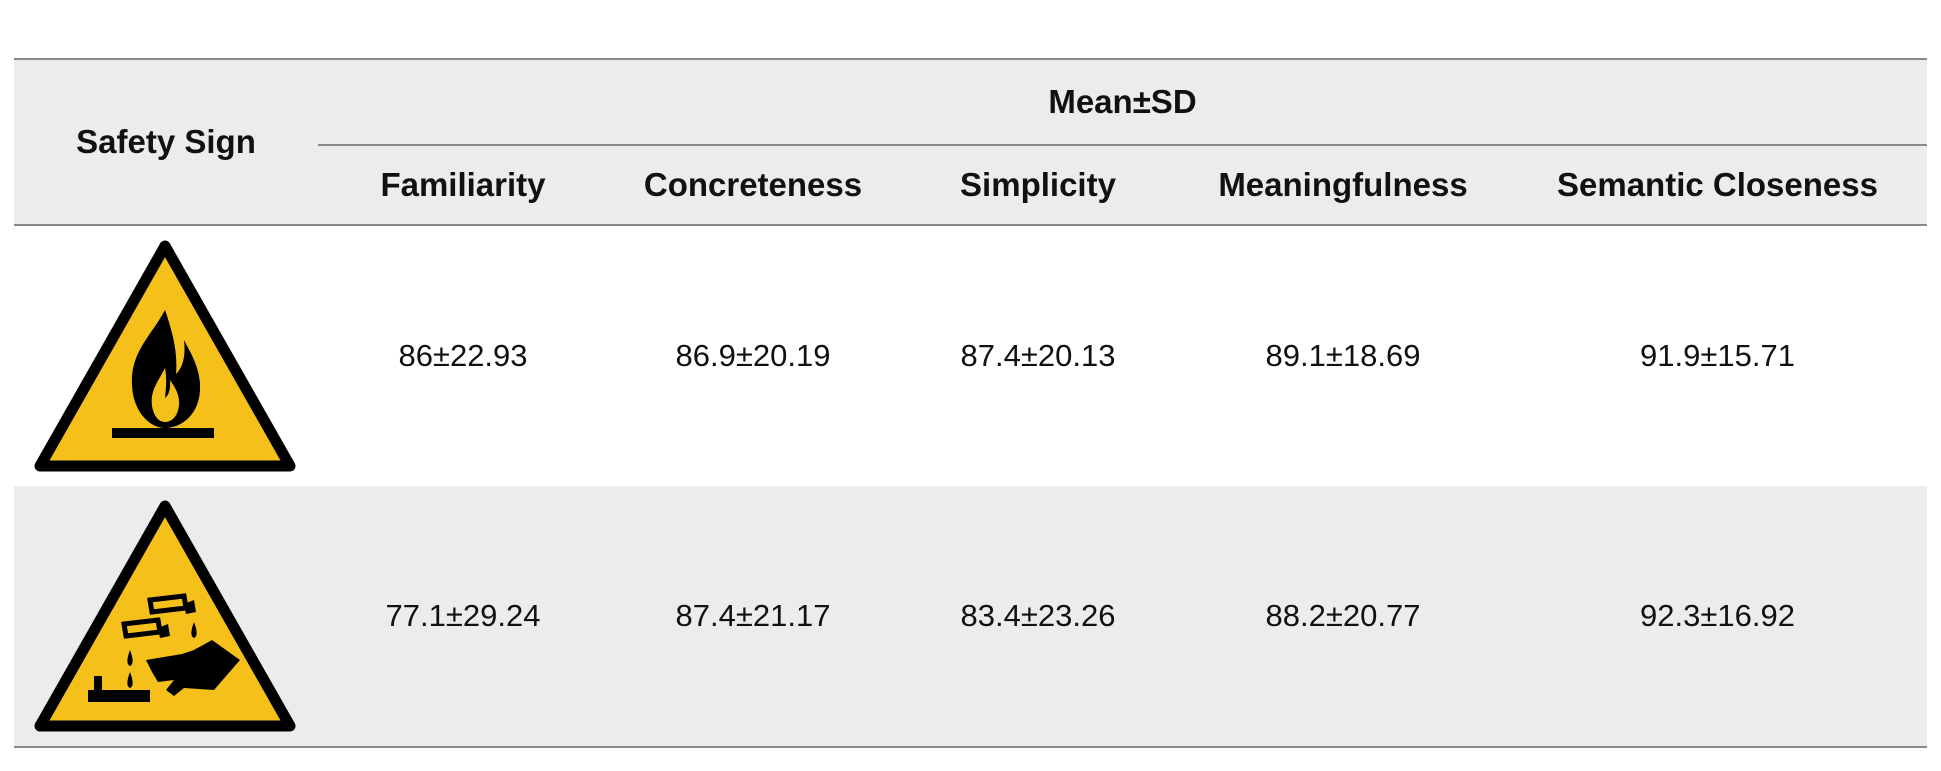  What do you see at coordinates (1122, 101) in the screenshot?
I see `header-mean-sd: Mean±SD` at bounding box center [1122, 101].